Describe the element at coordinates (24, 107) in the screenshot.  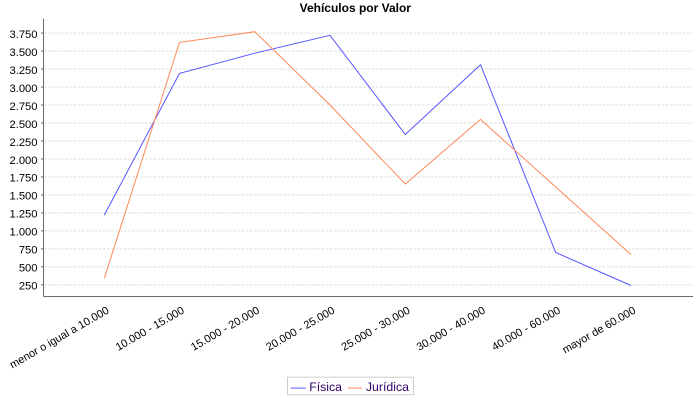
I see `svg-text: 2.750` at that location.